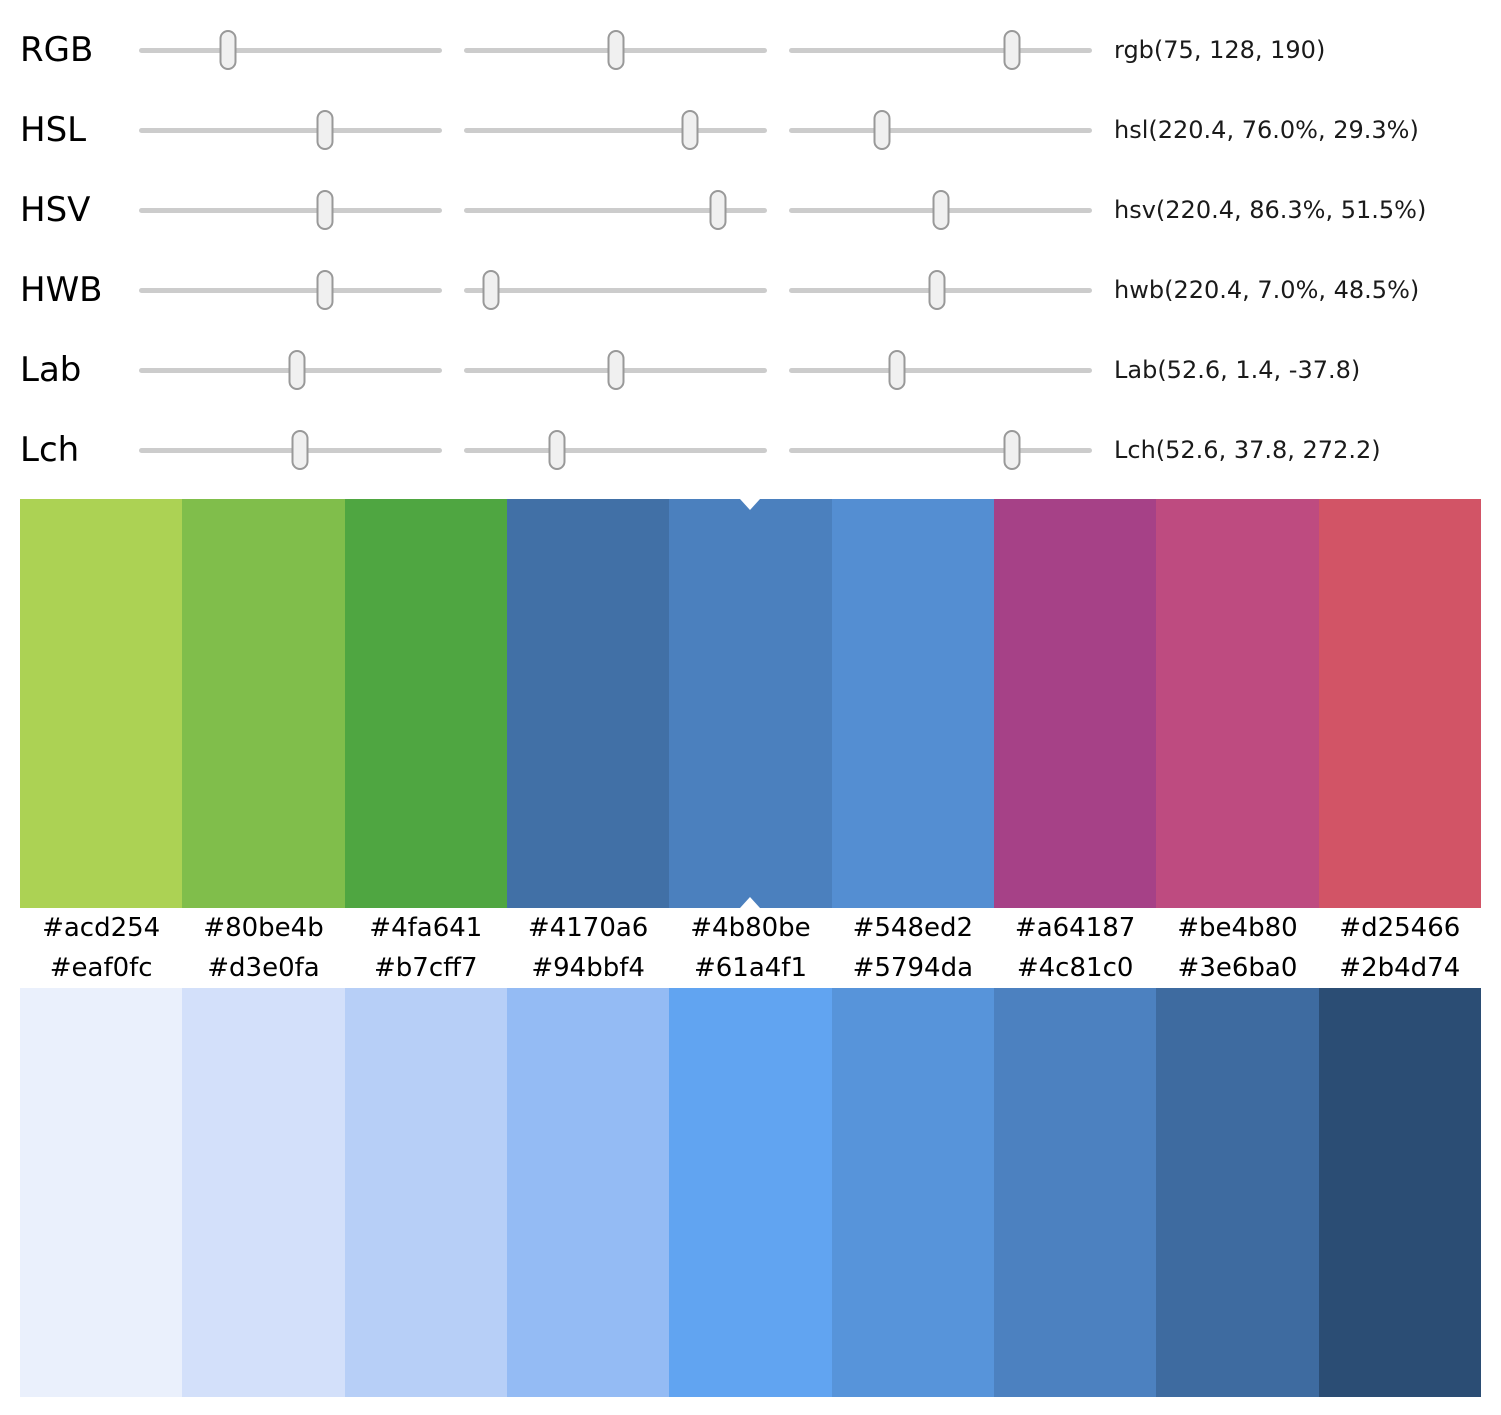 The width and height of the screenshot is (1501, 1415). What do you see at coordinates (1267, 290) in the screenshot?
I see `hwb-value-text: hwb(220.4, 7.0%, 48.5%)` at bounding box center [1267, 290].